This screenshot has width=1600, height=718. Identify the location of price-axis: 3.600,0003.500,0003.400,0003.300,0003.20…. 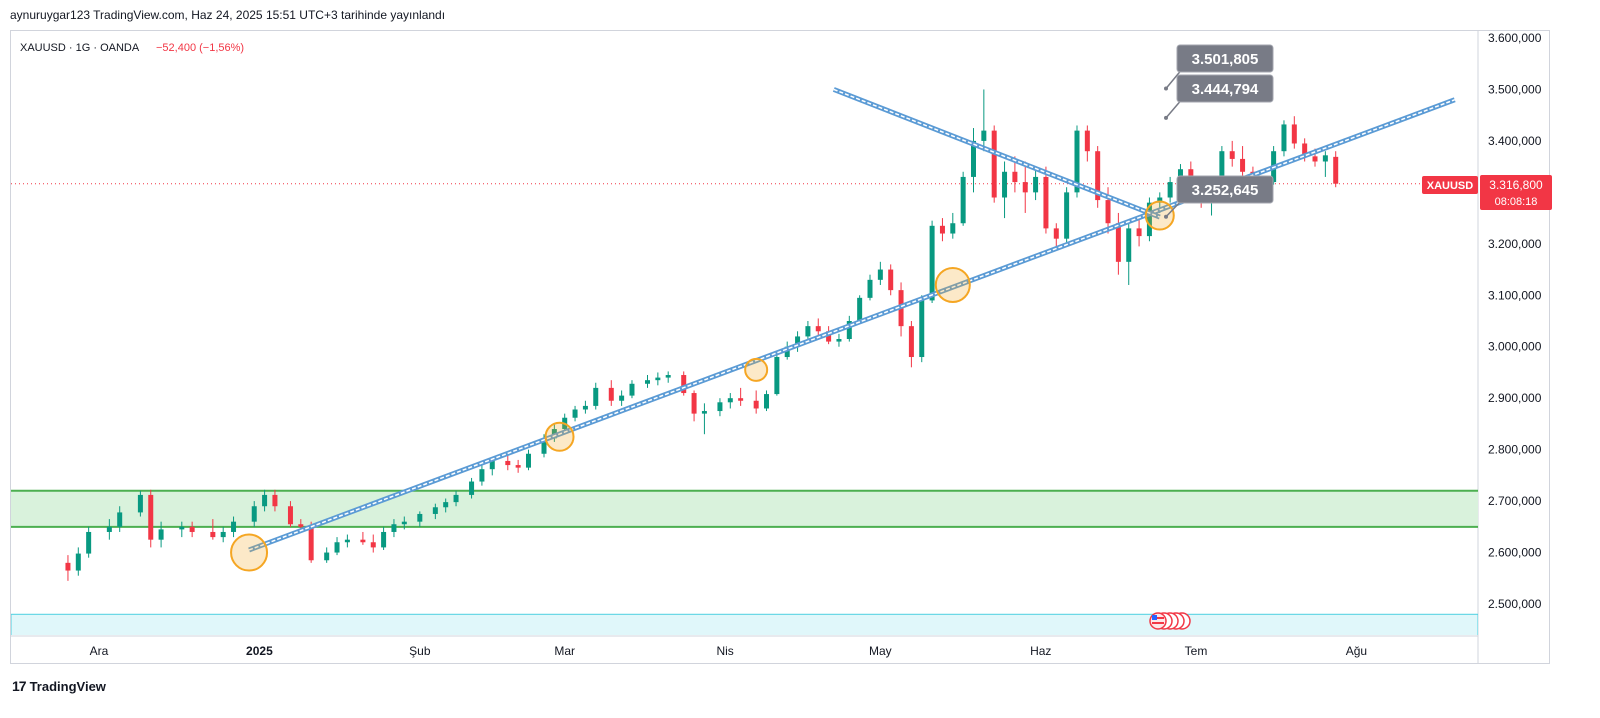
(1515, 321).